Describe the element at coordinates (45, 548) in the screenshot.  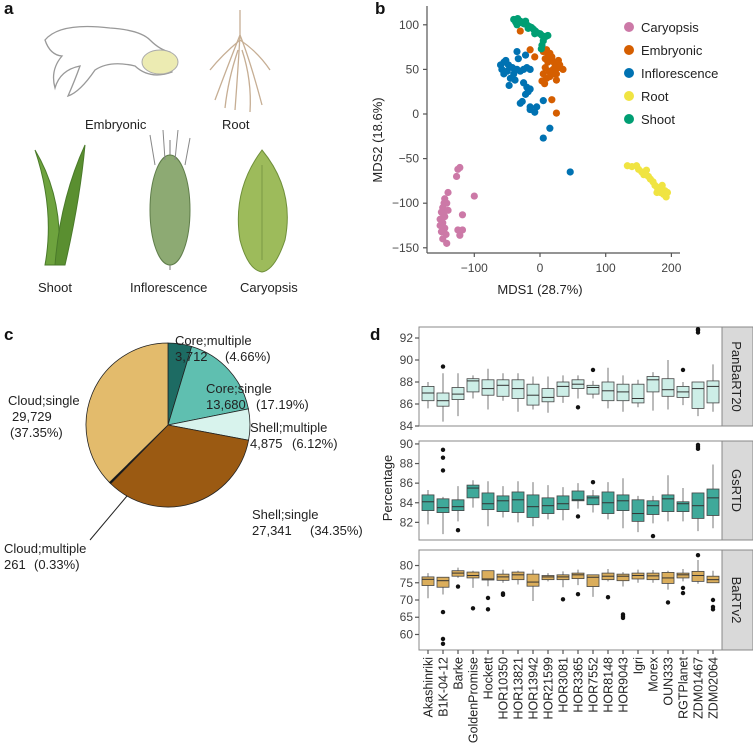
I see `pie-label-name-cloud-multiple: Cloud;multiple` at that location.